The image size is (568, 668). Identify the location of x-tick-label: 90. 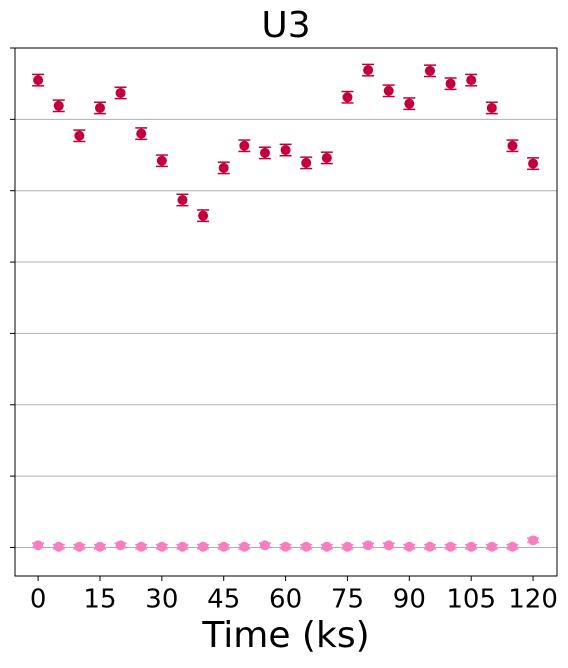
(409, 600).